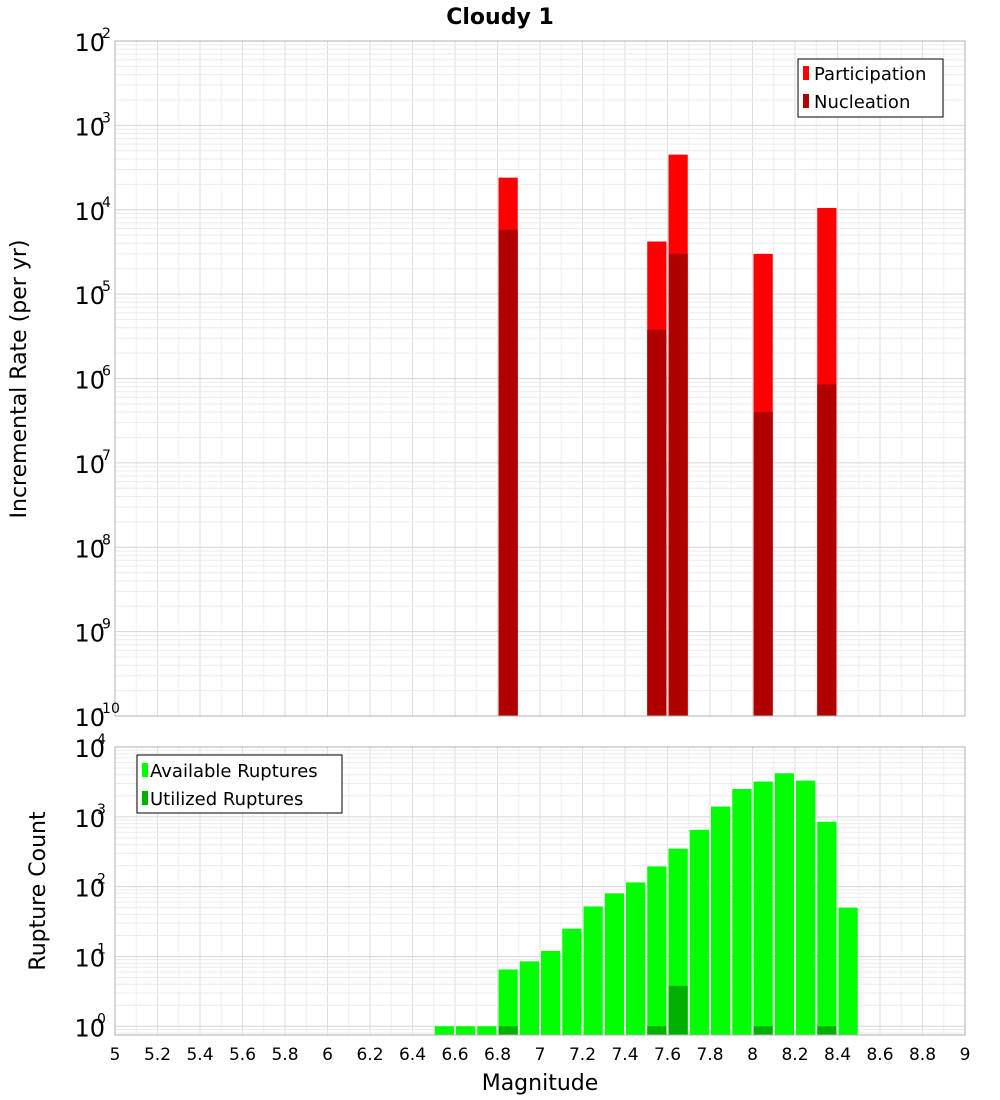 This screenshot has width=1000, height=1100. I want to click on magnitude-x-tick: 6.2, so click(369, 1055).